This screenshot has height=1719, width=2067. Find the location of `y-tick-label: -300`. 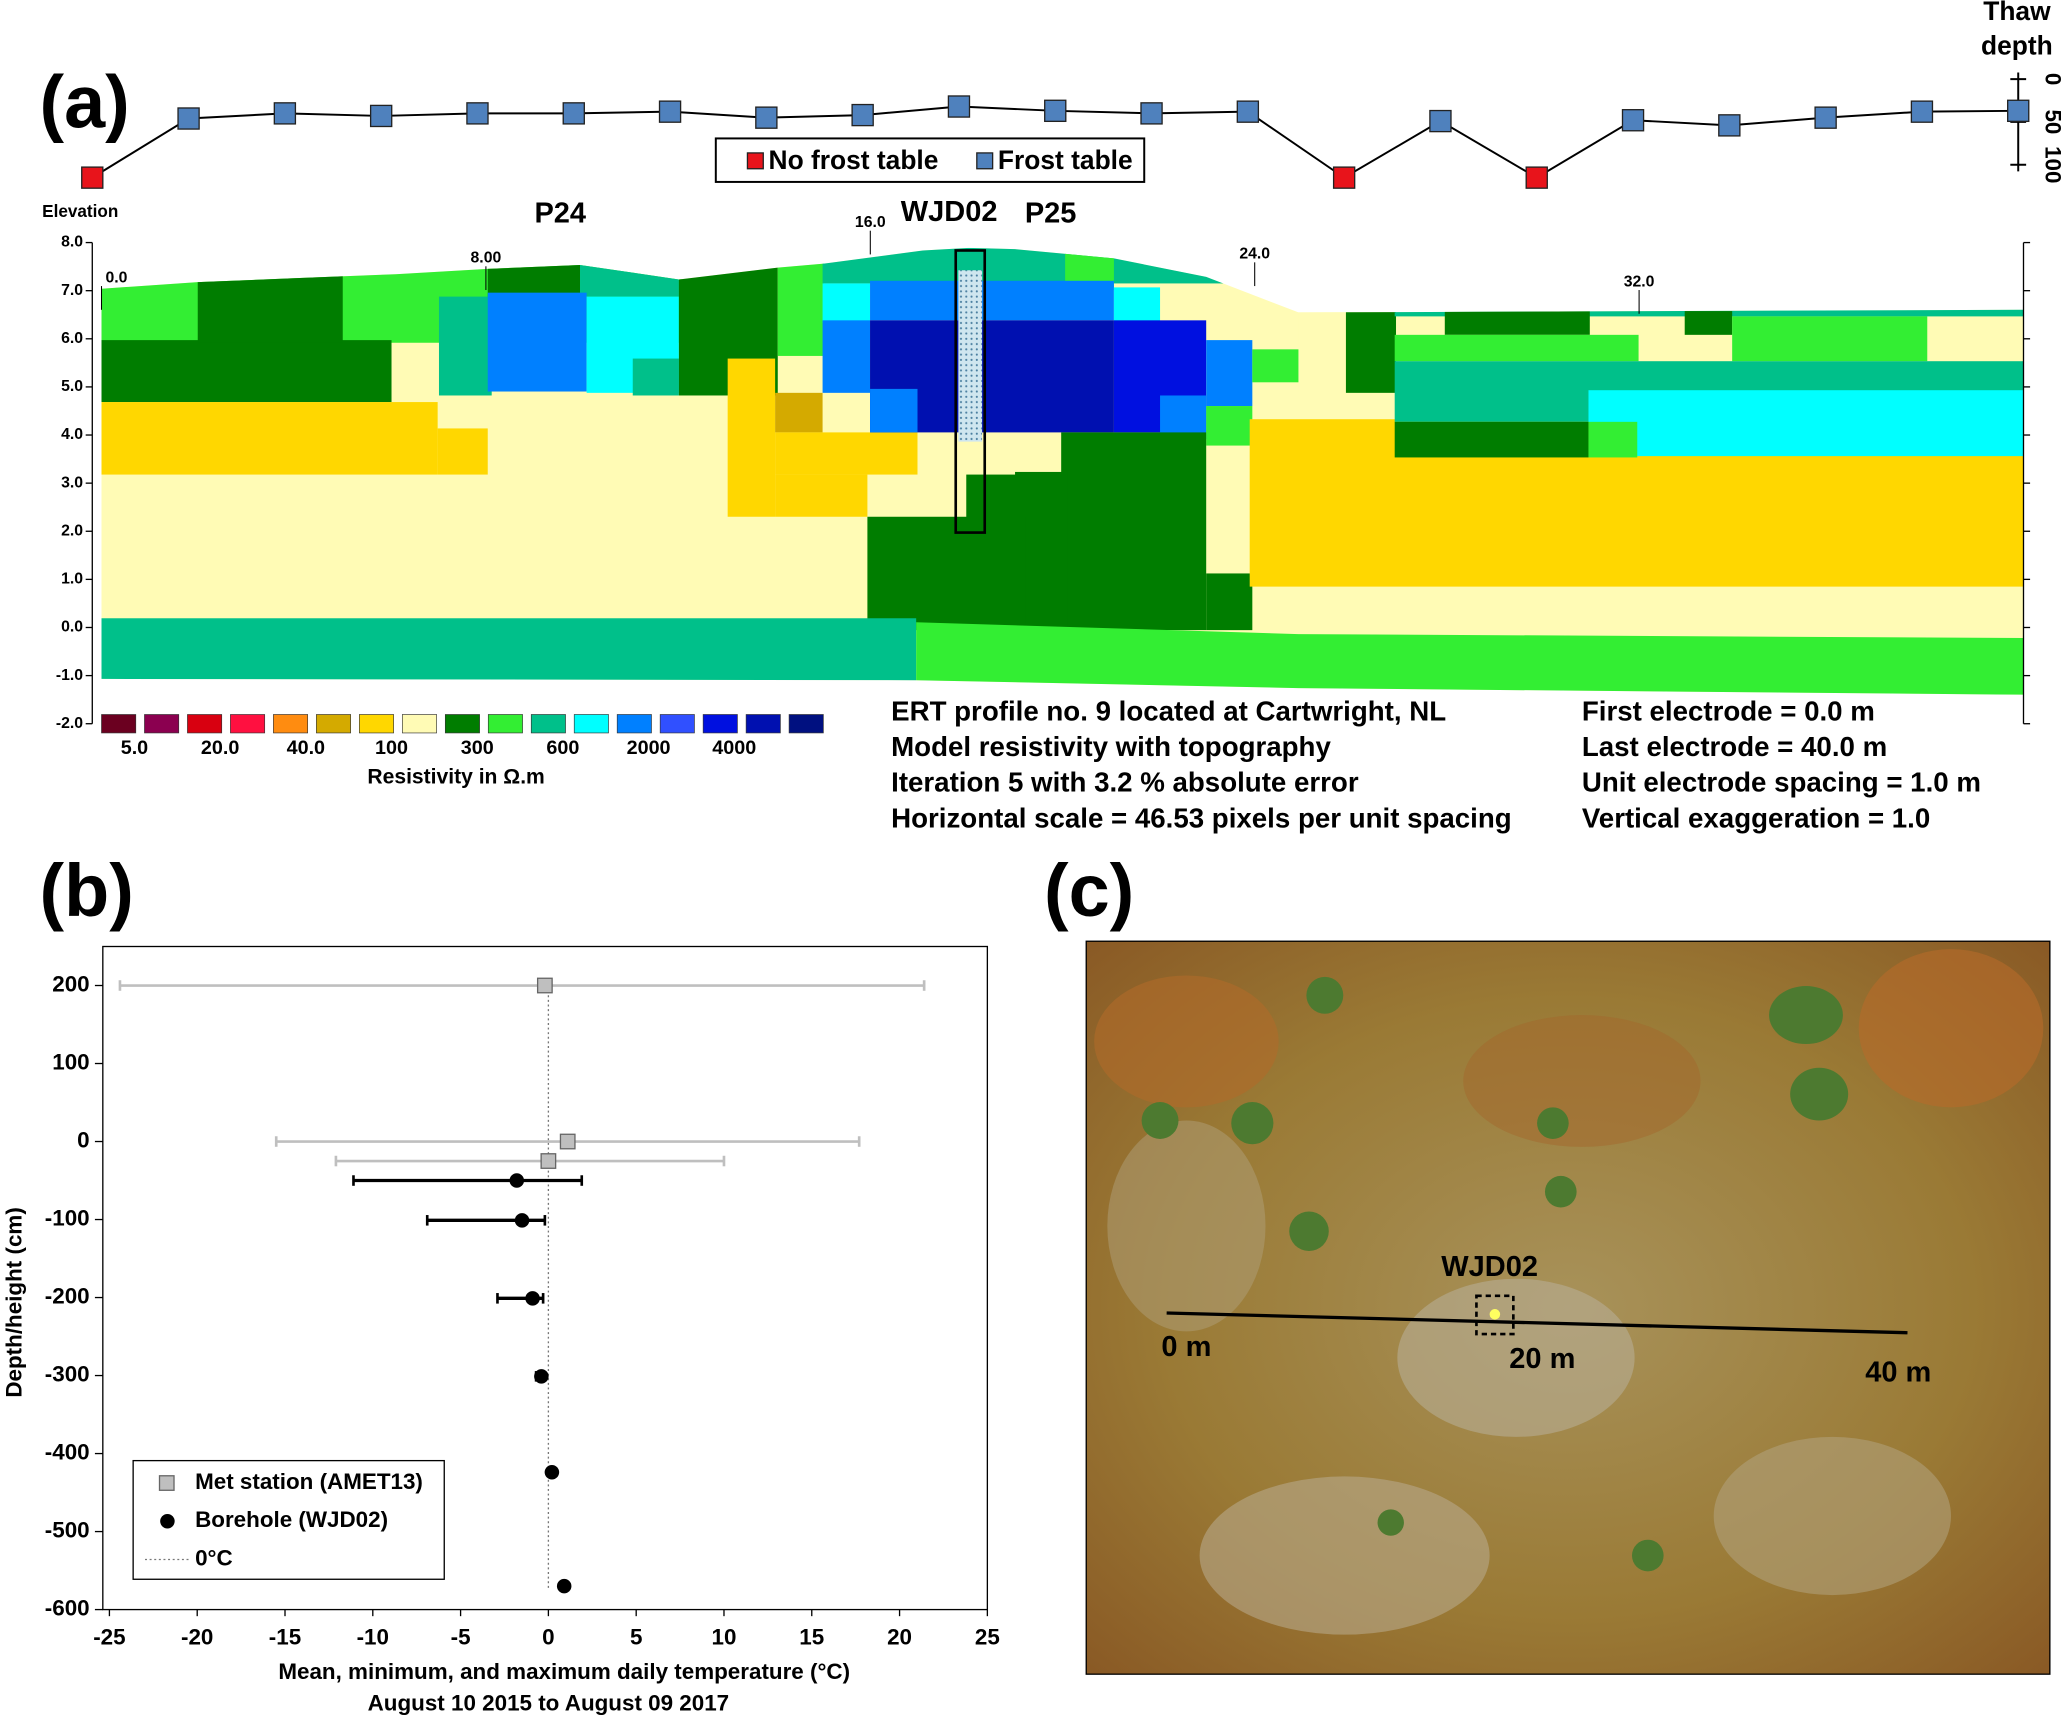

y-tick-label: -300 is located at coordinates (67, 1373).